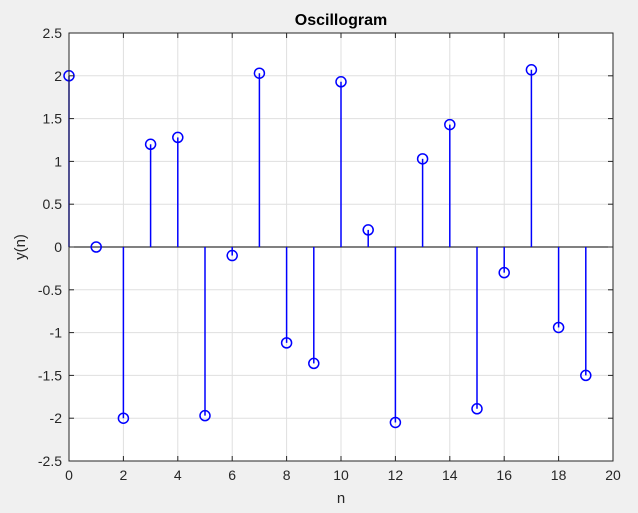  What do you see at coordinates (20, 247) in the screenshot?
I see `y-axis-label: y(n)` at bounding box center [20, 247].